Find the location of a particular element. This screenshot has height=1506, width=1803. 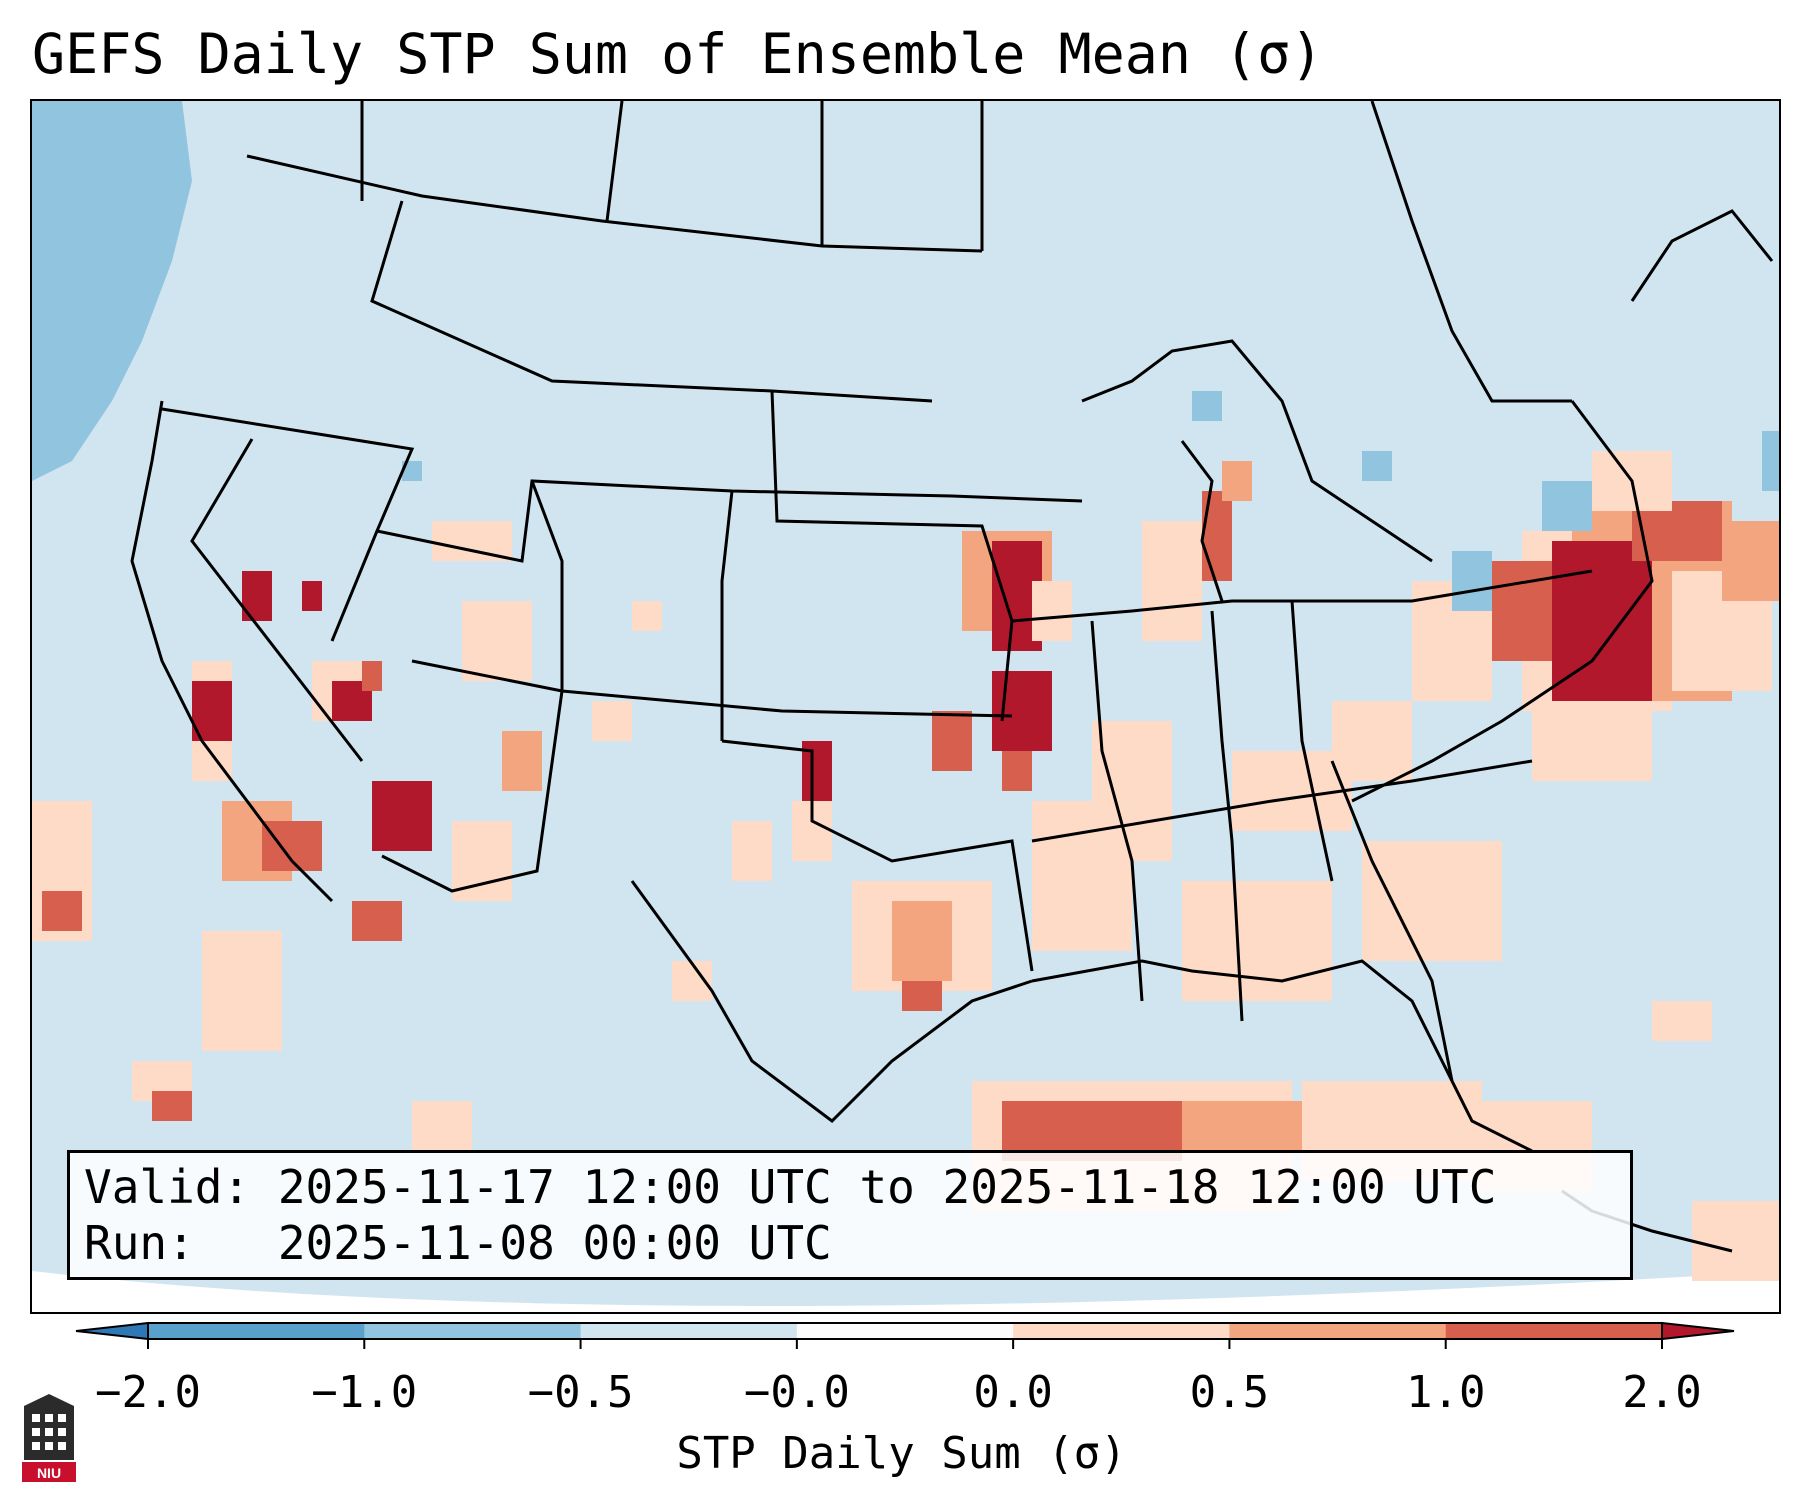

georgia-boundary is located at coordinates (1312, 741).